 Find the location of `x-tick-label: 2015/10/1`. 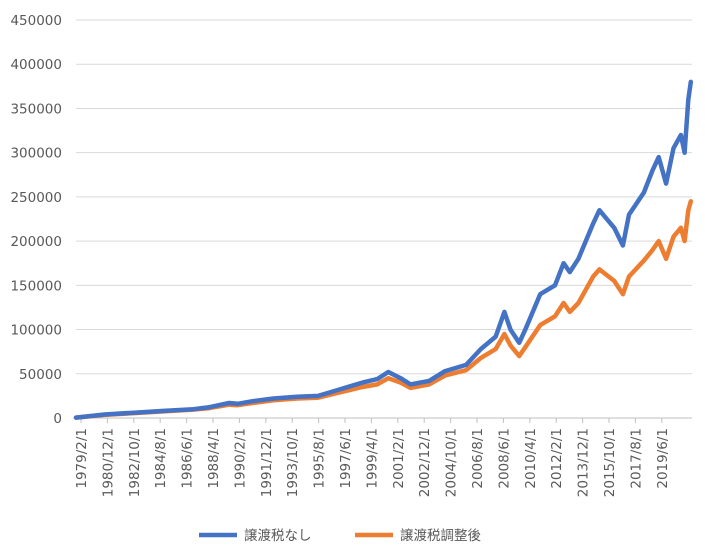

x-tick-label: 2015/10/1 is located at coordinates (610, 462).